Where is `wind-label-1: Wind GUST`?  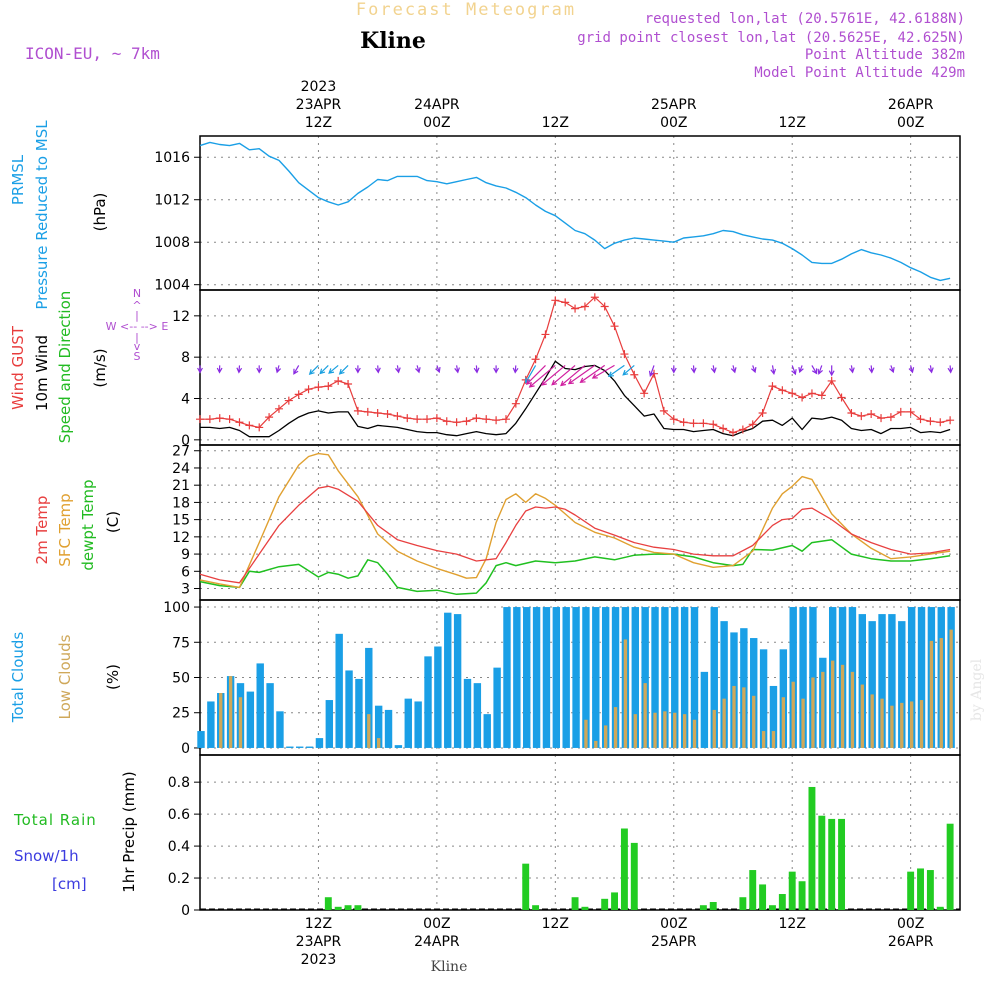
wind-label-1: Wind GUST is located at coordinates (18, 367).